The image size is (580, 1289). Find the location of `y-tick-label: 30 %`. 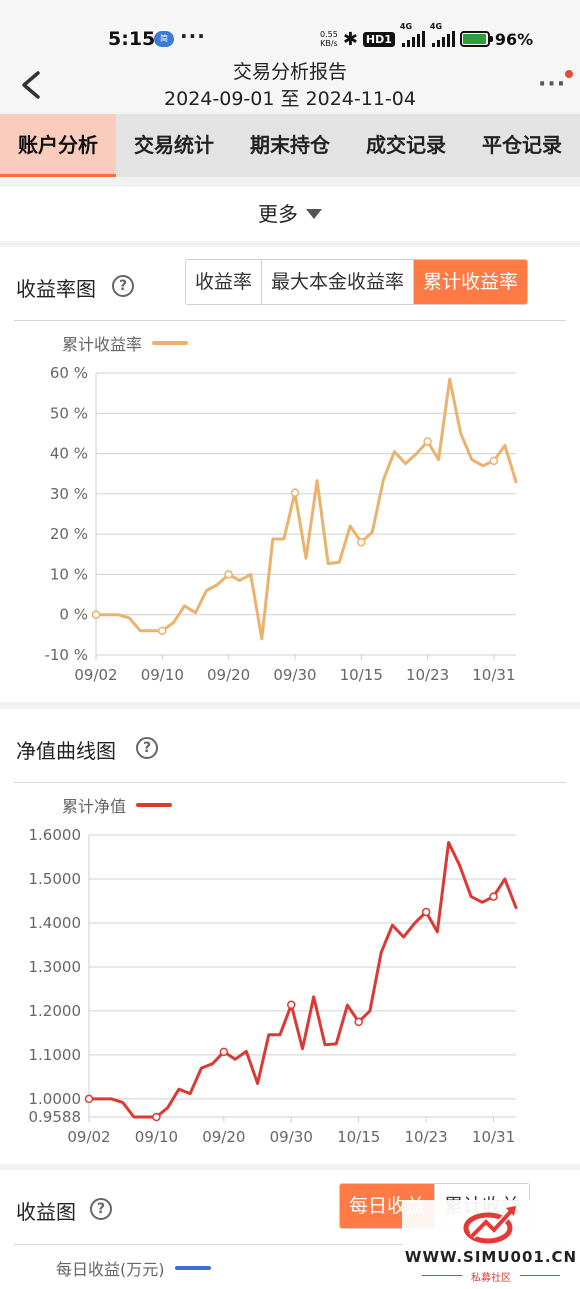

y-tick-label: 30 % is located at coordinates (69, 494).